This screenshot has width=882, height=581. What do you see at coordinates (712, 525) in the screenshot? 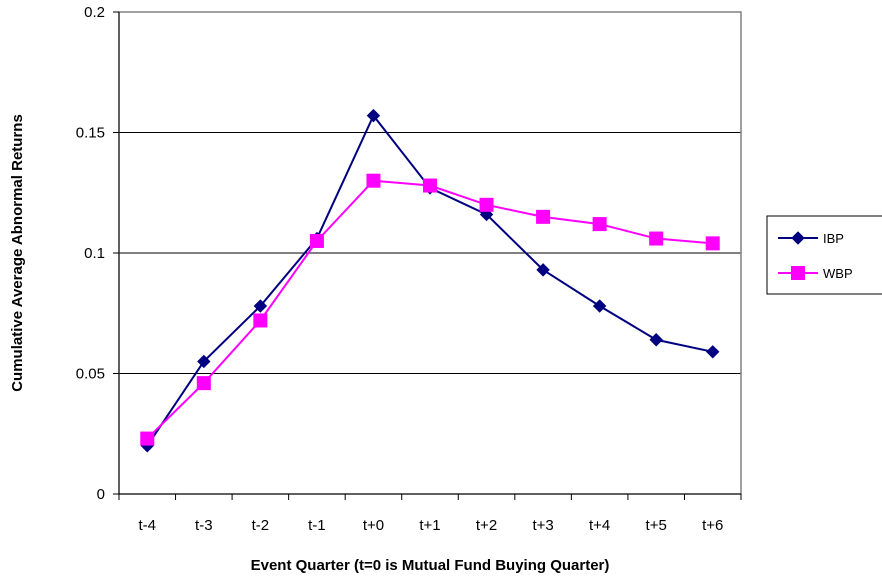
I see `x-tick-label: t+6` at bounding box center [712, 525].